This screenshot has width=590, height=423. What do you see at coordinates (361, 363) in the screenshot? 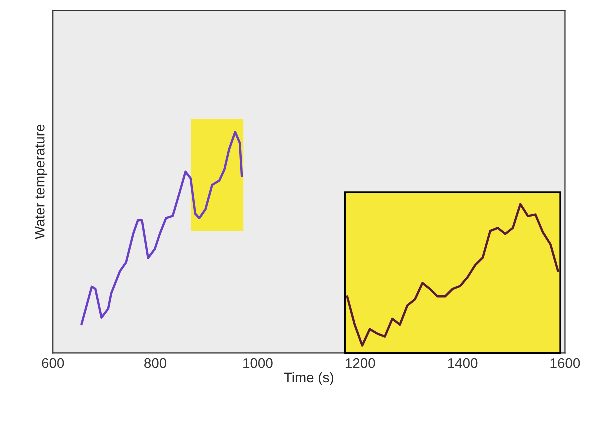
I see `x-tick-label: 1200` at bounding box center [361, 363].